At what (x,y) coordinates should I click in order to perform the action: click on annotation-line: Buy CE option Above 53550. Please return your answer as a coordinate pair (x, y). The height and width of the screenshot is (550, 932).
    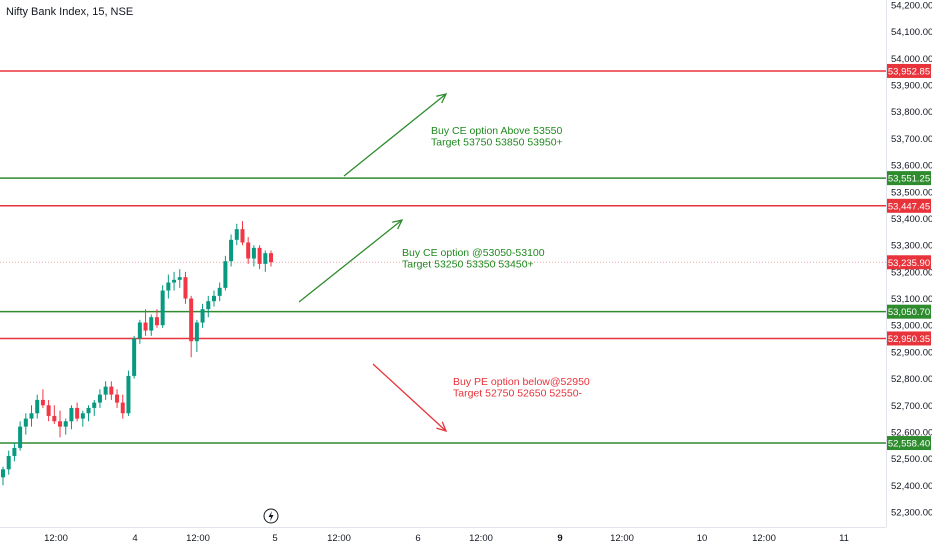
    Looking at the image, I should click on (497, 131).